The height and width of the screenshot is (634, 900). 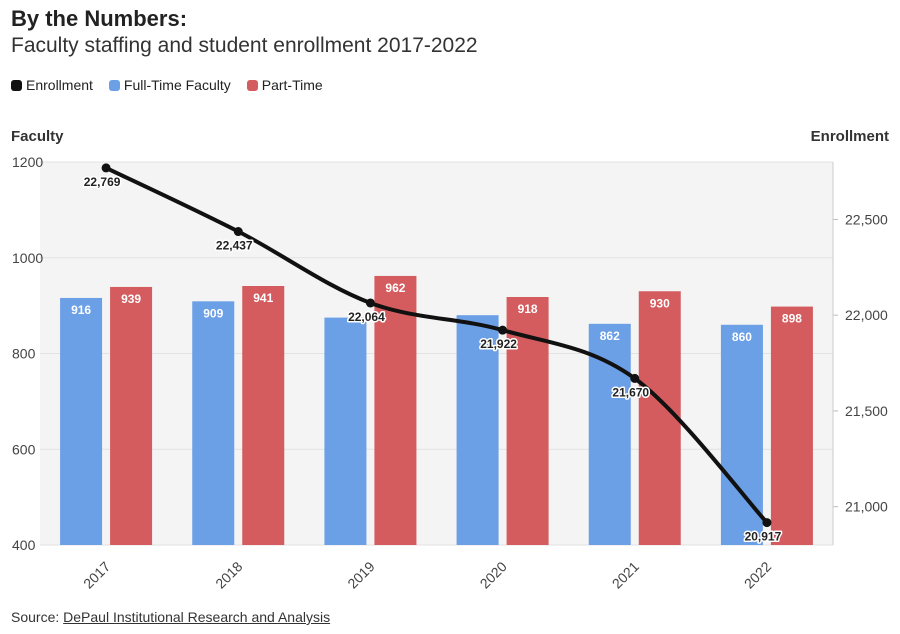 I want to click on legend-item-enrollment: Enrollment, so click(x=52, y=85).